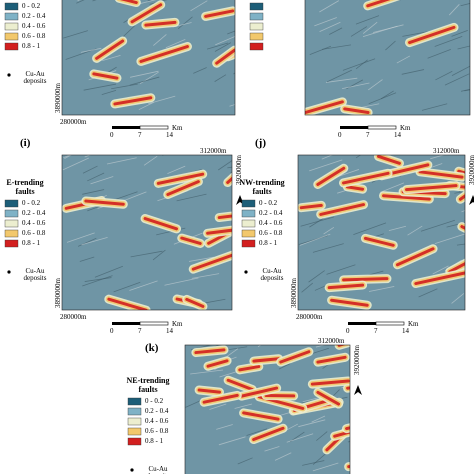  Describe the element at coordinates (34, 16) in the screenshot. I see `legend-label: 0.2 - 0.4` at that location.